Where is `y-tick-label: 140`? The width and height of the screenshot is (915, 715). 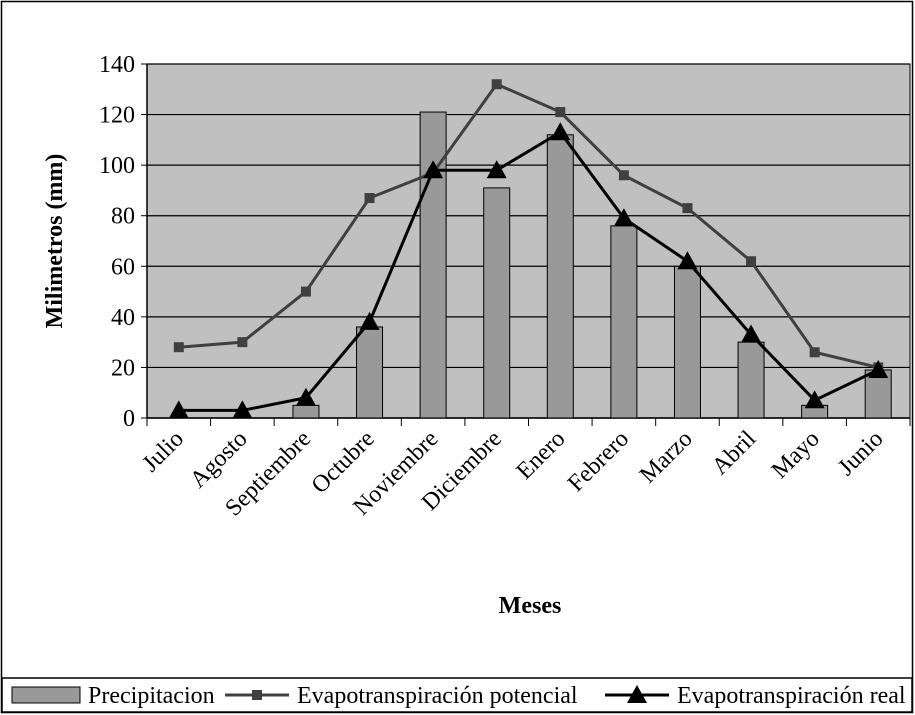 y-tick-label: 140 is located at coordinates (117, 65).